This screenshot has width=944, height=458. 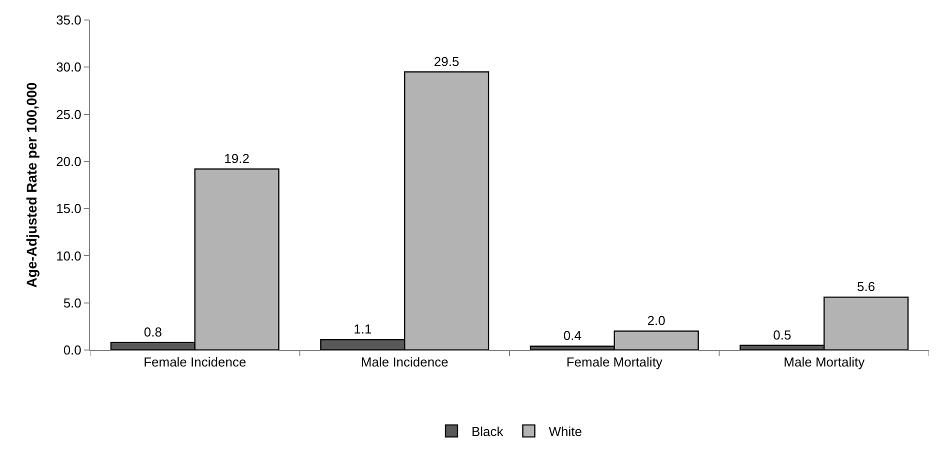 I want to click on data-label: 29.5, so click(x=447, y=61).